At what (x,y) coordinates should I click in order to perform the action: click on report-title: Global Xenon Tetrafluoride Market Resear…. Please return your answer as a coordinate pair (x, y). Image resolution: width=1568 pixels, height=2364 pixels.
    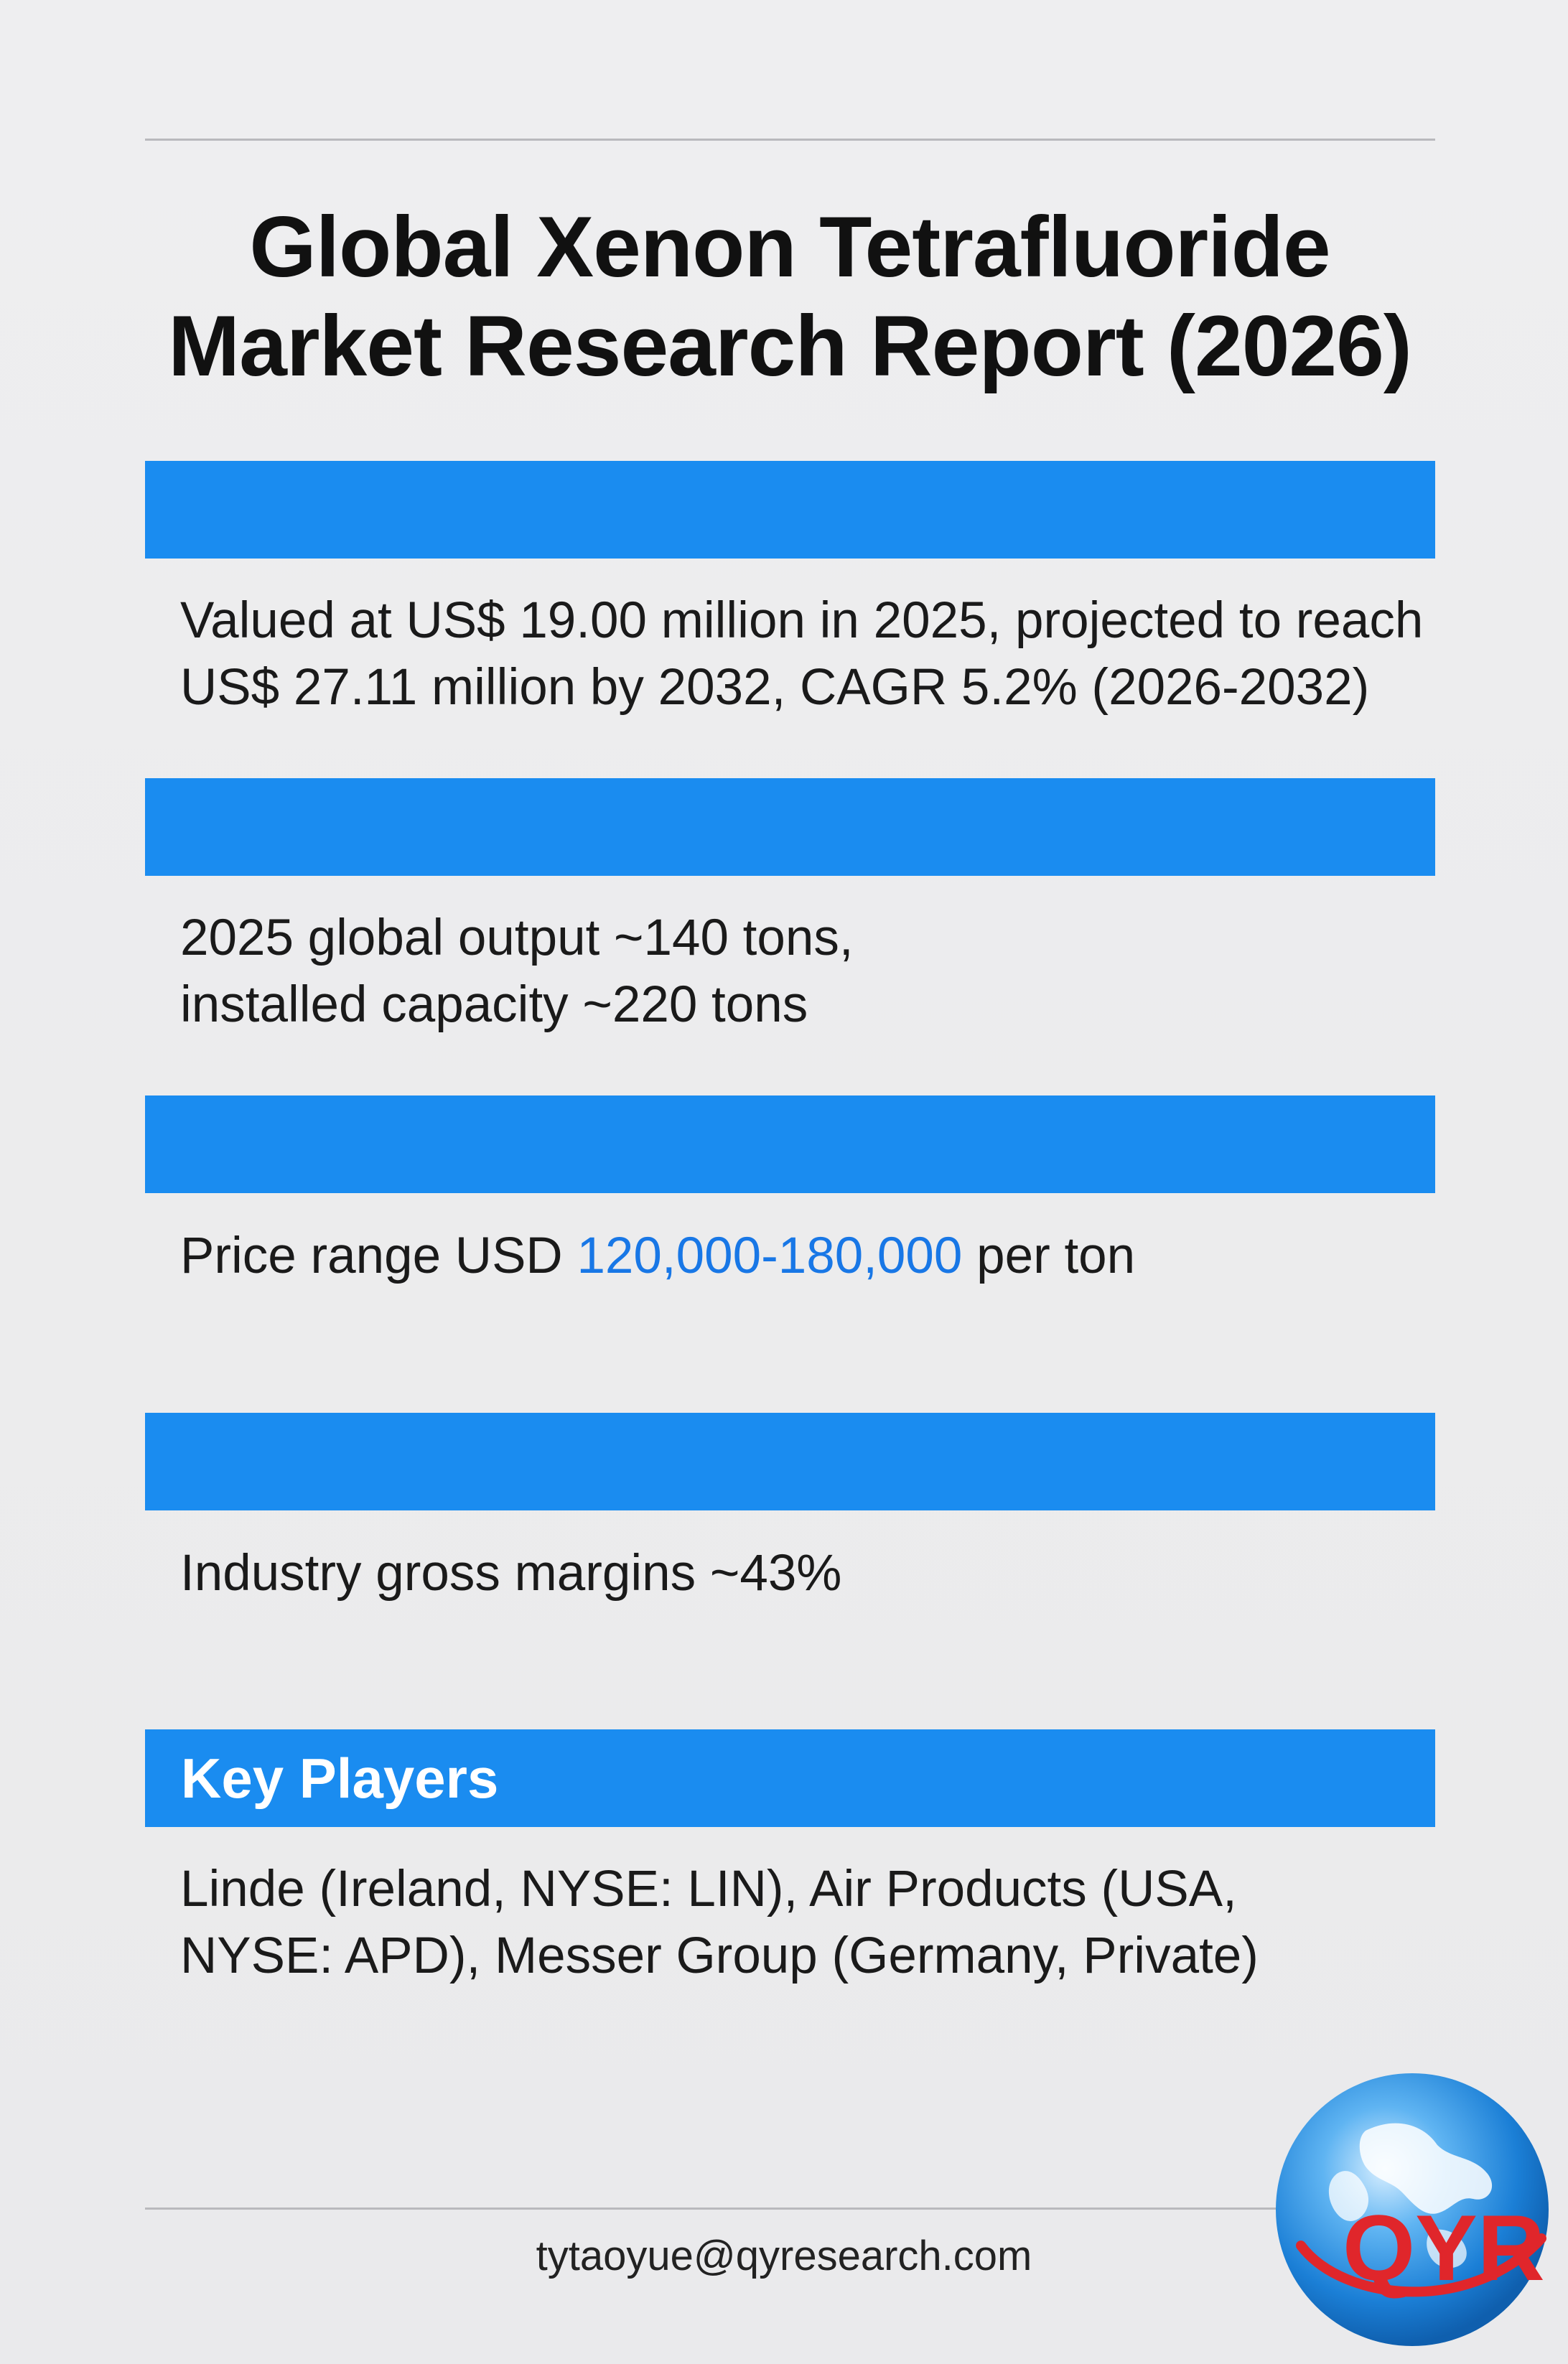
    Looking at the image, I should click on (790, 297).